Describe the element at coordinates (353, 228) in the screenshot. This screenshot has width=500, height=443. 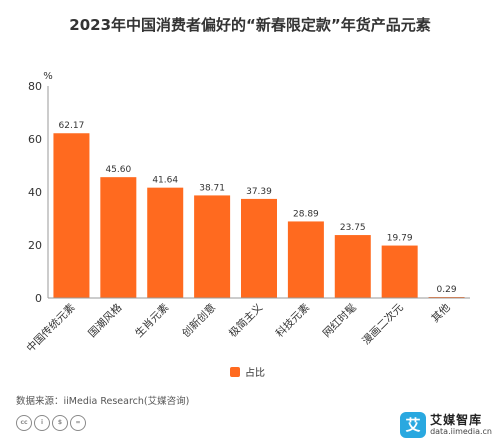
I see `data-label: 23.75` at that location.